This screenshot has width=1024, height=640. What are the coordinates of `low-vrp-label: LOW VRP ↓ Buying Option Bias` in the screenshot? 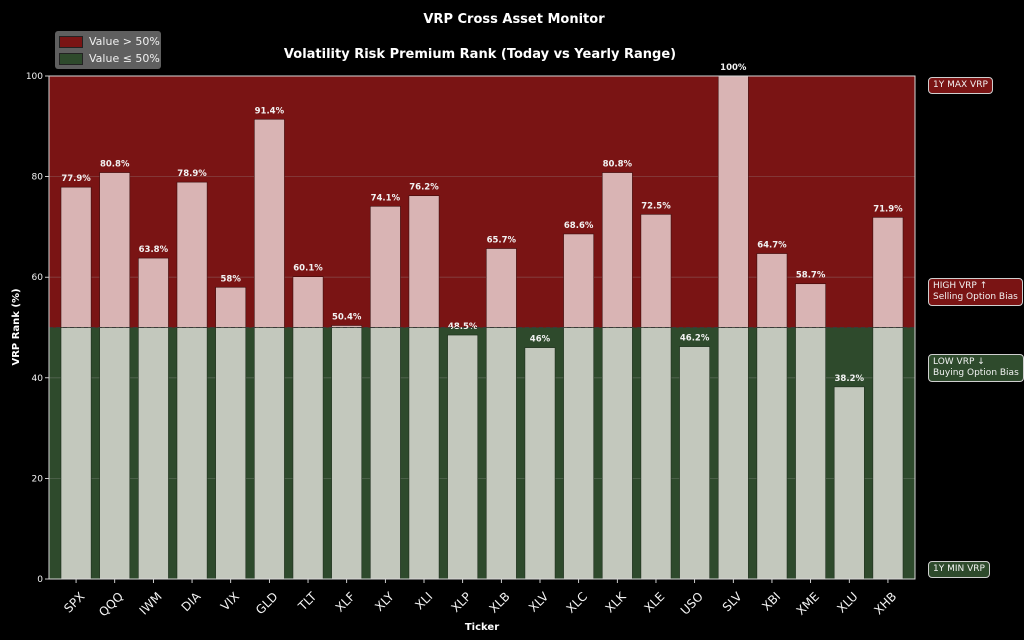 It's located at (976, 368).